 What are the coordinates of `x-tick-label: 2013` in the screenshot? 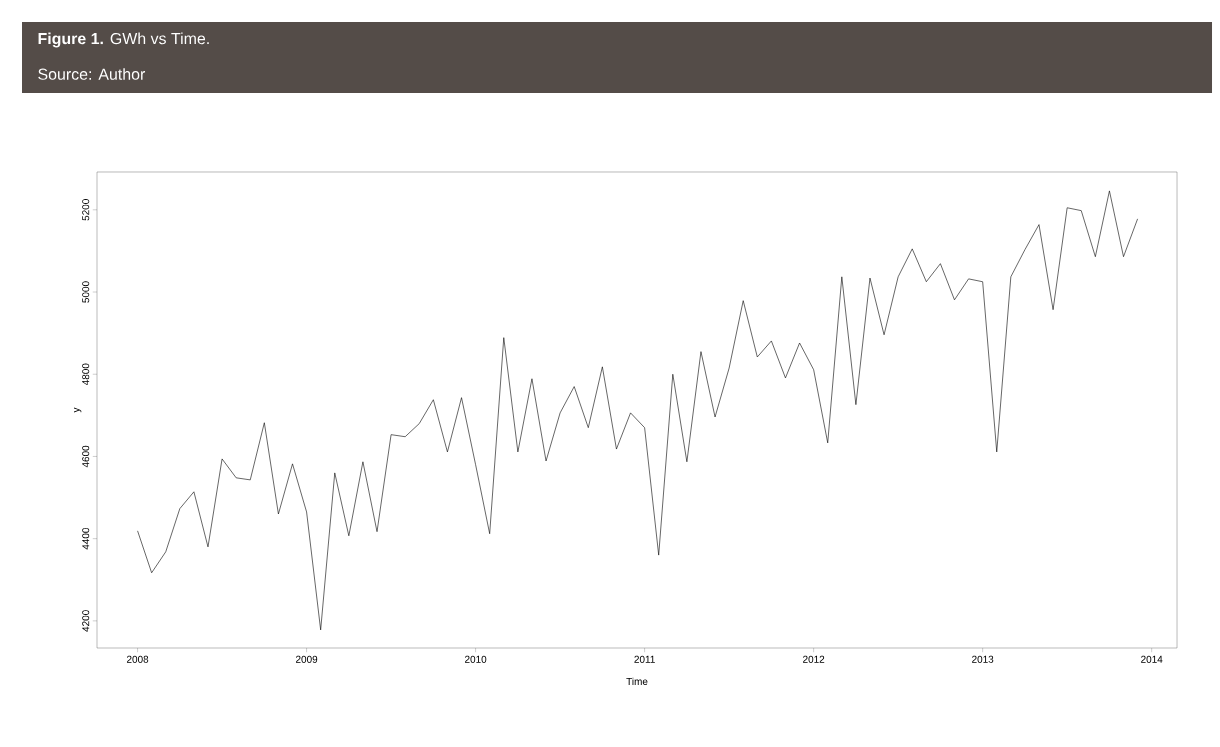 It's located at (983, 659).